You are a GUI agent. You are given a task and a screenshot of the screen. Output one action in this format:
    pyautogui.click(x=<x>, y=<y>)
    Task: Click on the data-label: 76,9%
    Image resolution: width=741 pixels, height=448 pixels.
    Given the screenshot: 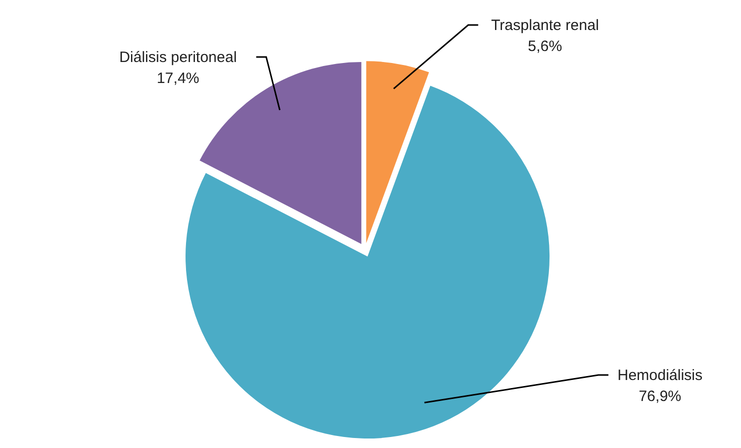 What is the action you would take?
    pyautogui.click(x=660, y=396)
    